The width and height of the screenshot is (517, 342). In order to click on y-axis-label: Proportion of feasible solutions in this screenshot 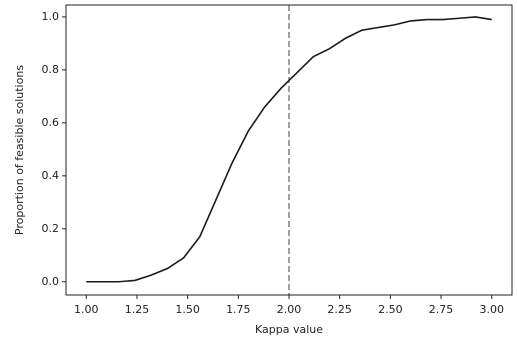, I will do `click(19, 150)`.